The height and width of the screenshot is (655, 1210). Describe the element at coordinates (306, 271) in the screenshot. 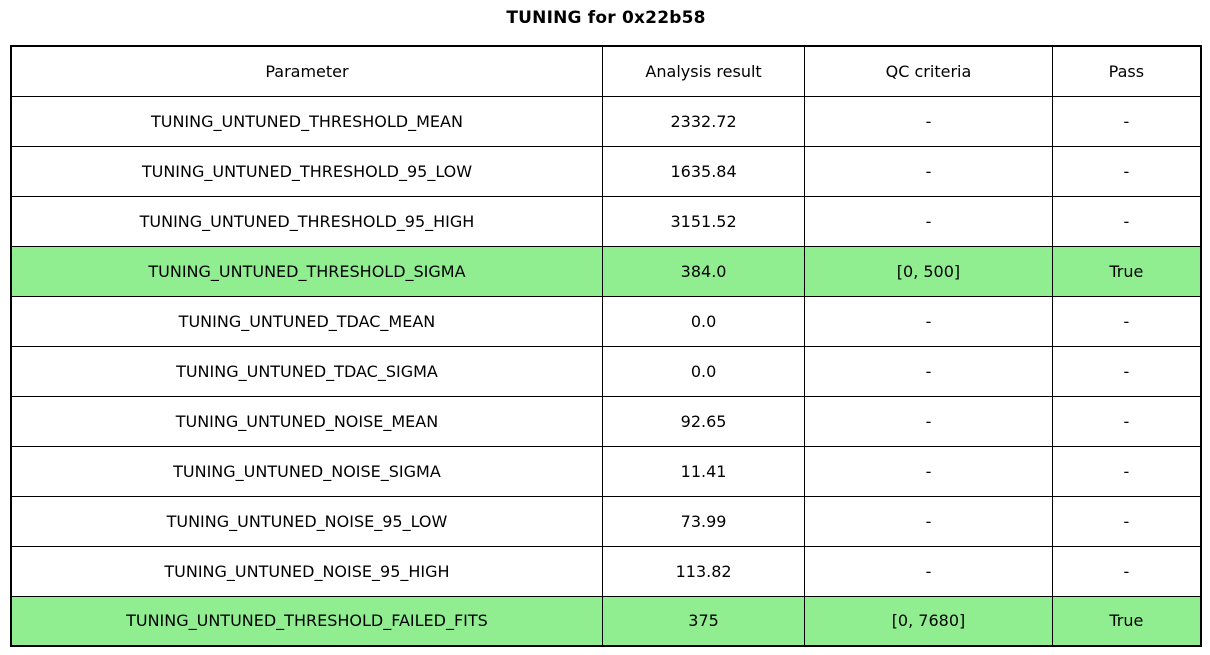

I see `parameter-cell: TUNING_UNTUNED_THRESHOLD_SIGMA` at that location.